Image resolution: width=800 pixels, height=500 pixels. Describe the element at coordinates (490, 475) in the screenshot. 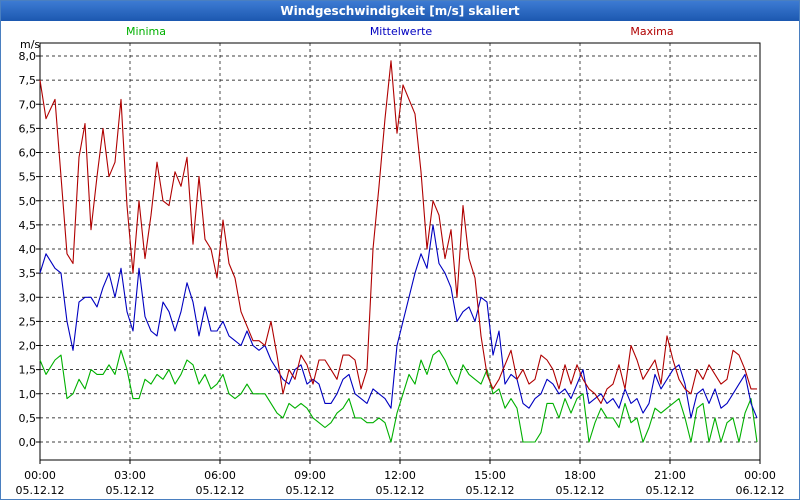

I see `x-tick-time: 15:00` at that location.